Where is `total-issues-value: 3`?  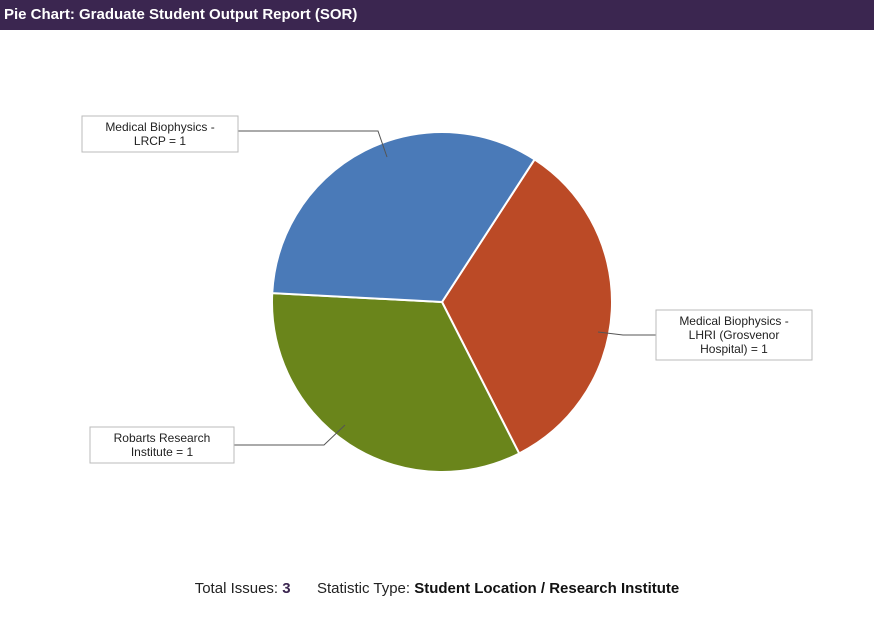
total-issues-value: 3 is located at coordinates (286, 588).